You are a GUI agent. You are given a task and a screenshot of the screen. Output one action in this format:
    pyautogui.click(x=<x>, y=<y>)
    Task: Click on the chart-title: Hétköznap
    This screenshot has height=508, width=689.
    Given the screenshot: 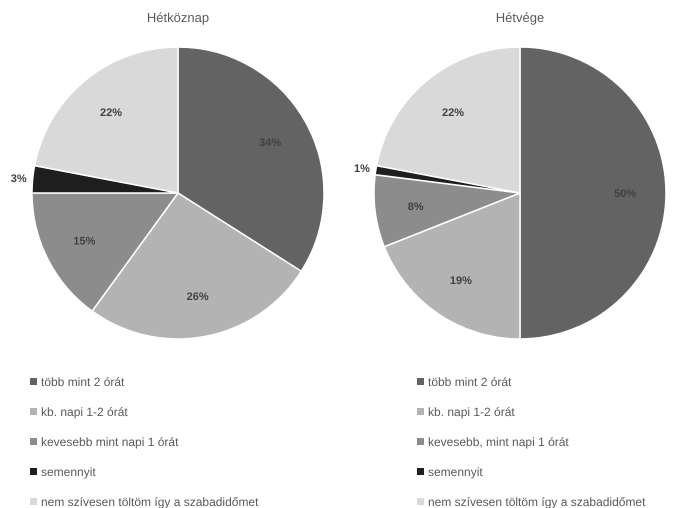 What is the action you would take?
    pyautogui.click(x=178, y=17)
    